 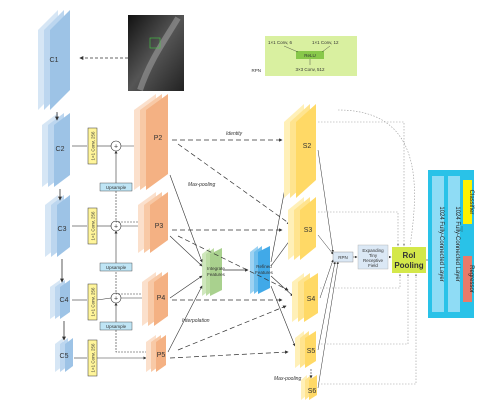 What do you see at coordinates (307, 146) in the screenshot?
I see `s2-label: S2` at bounding box center [307, 146].